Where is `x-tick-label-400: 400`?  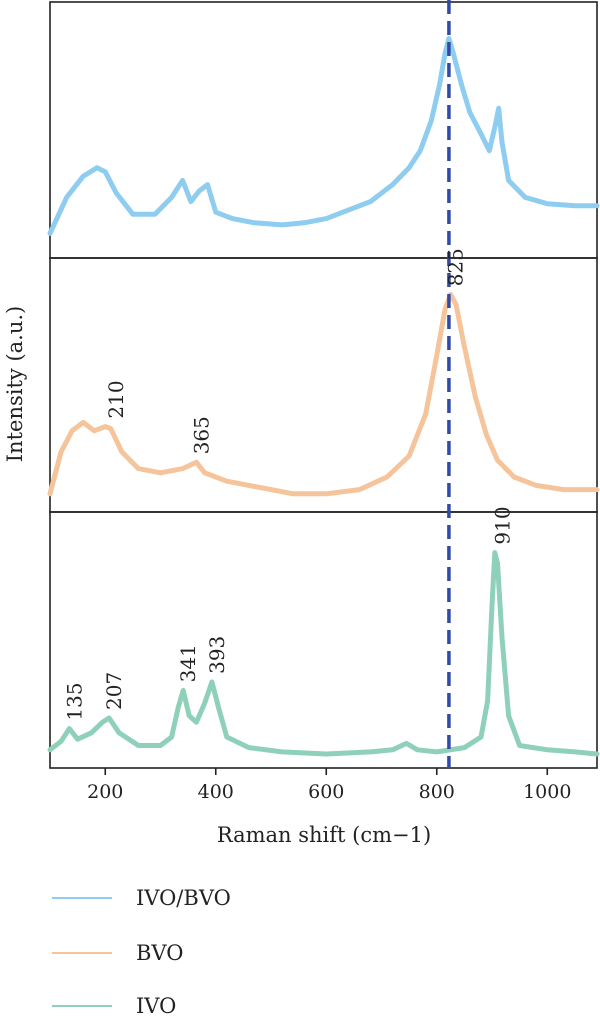
x-tick-label-400: 400 is located at coordinates (216, 792).